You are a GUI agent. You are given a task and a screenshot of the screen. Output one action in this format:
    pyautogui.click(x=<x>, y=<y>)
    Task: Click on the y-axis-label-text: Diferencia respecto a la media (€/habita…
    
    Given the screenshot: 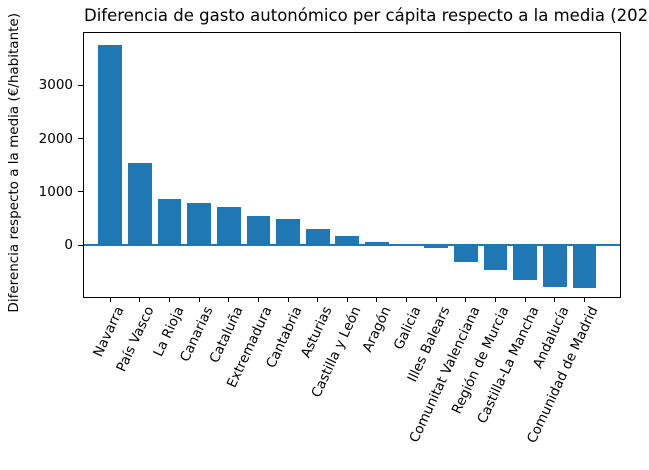 What is the action you would take?
    pyautogui.click(x=14, y=162)
    